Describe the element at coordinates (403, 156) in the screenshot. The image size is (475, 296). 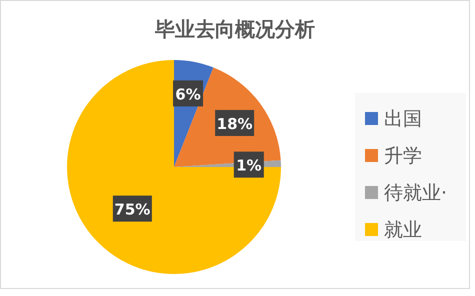
I see `legend-label: 升学` at that location.